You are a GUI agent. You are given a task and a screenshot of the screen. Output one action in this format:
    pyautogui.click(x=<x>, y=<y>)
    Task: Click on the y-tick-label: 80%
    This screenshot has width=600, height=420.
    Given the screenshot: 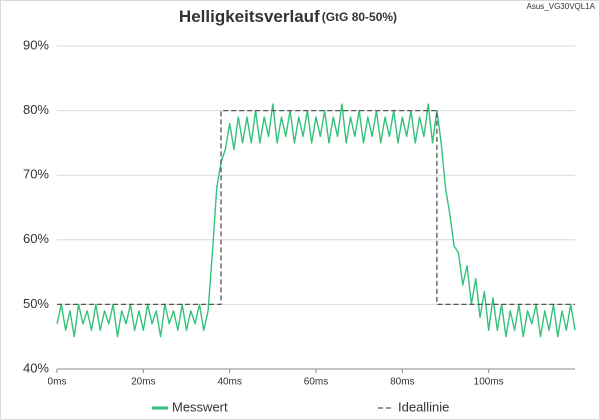 What is the action you would take?
    pyautogui.click(x=36, y=109)
    